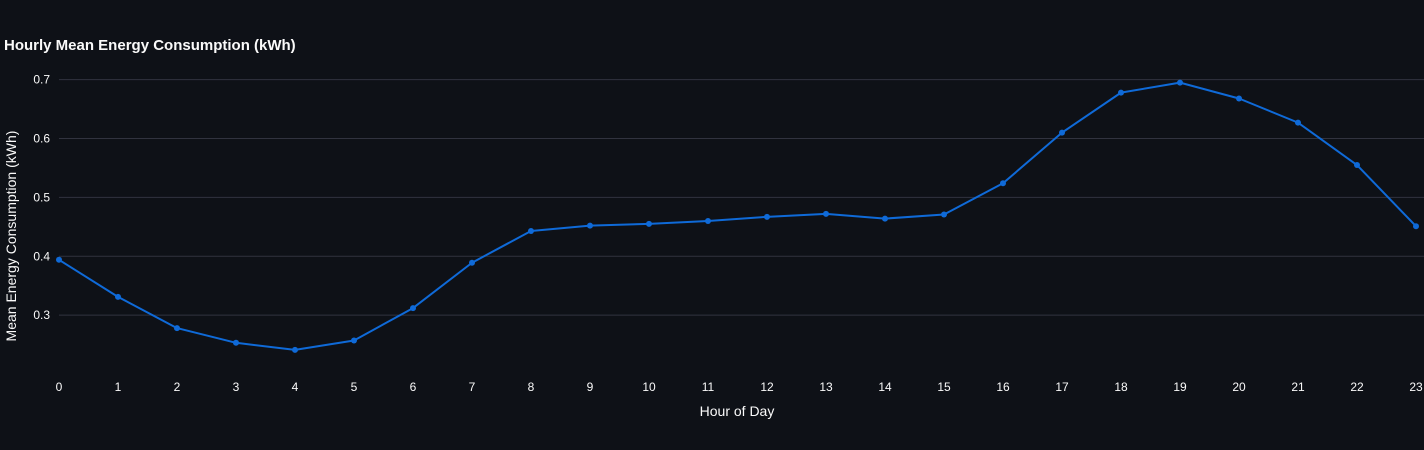 The width and height of the screenshot is (1424, 450). Describe the element at coordinates (354, 387) in the screenshot. I see `x-tick-label: 5` at that location.